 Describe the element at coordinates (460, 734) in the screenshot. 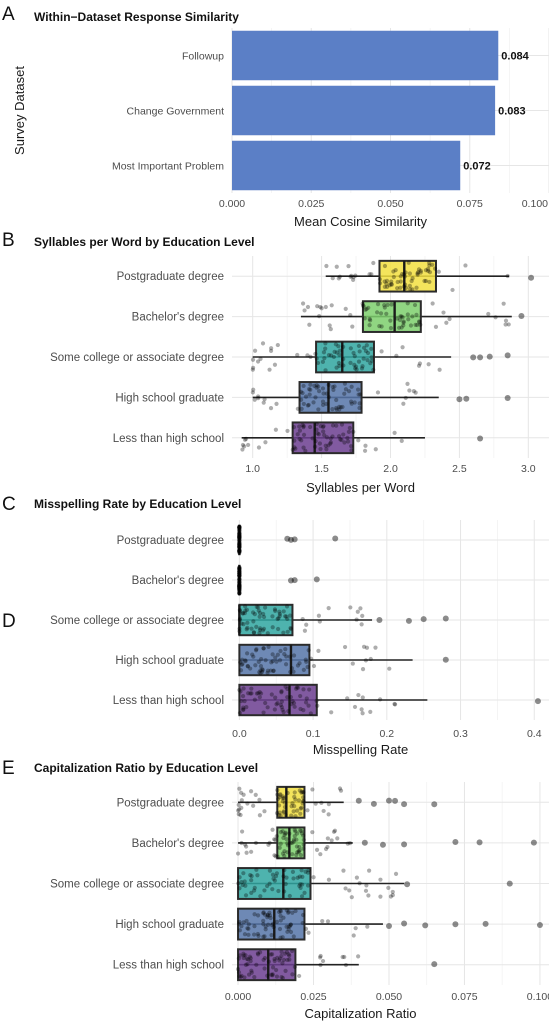

I see `x-tick-label: 0.3` at that location.